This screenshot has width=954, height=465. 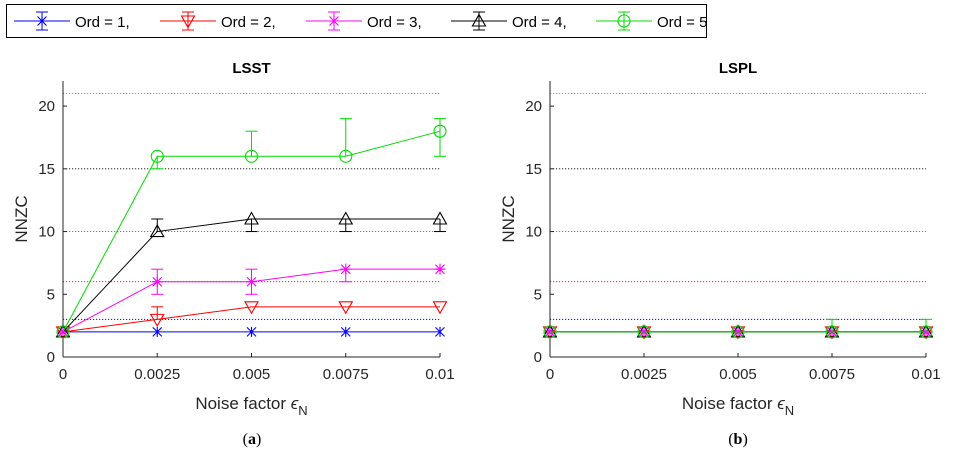 I want to click on legend-item: Ord = 3,, so click(x=364, y=21).